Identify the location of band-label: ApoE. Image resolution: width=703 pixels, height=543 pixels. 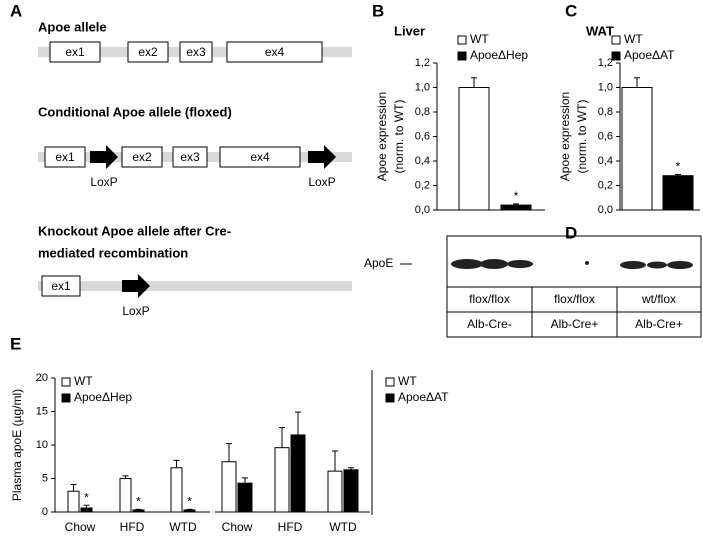
(378, 263).